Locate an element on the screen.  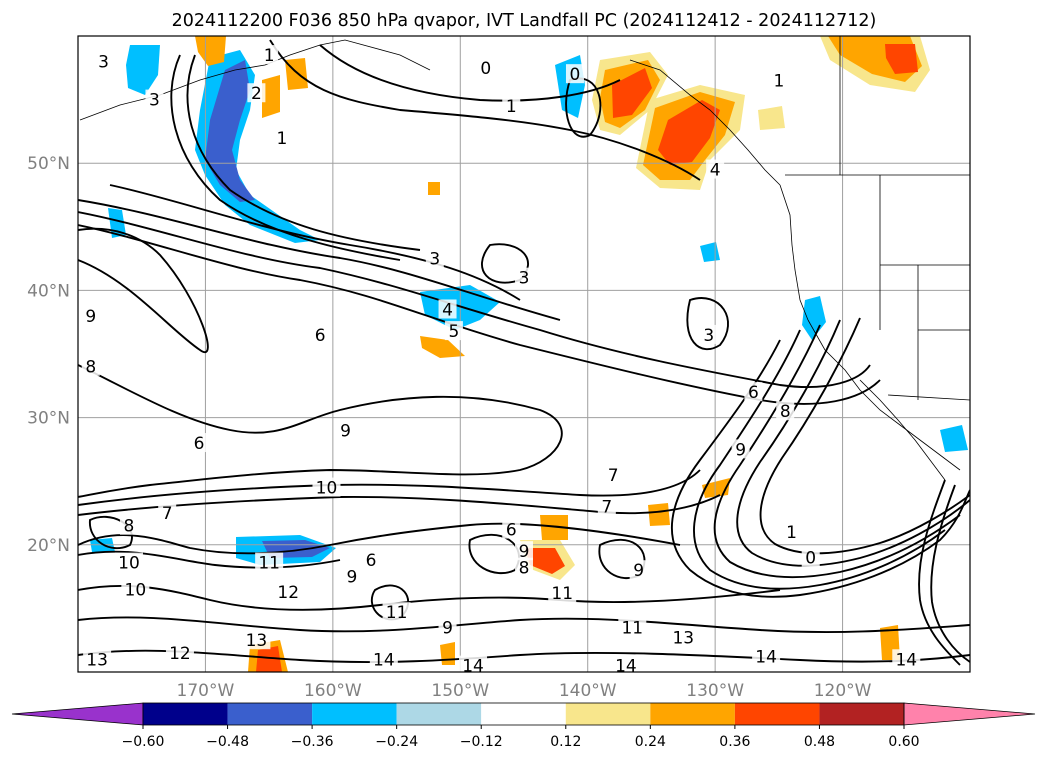
longitude-tick-labels: 170°W 160°W 150°W 140°W 130°W 120°W is located at coordinates (524, 691).